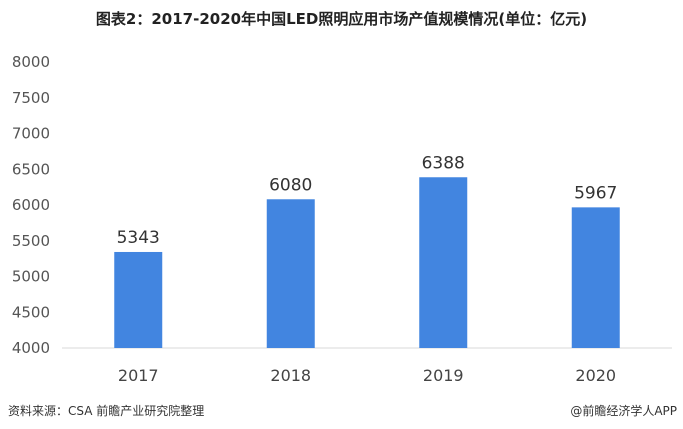 The height and width of the screenshot is (429, 683). What do you see at coordinates (367, 375) in the screenshot?
I see `x-axis: 2017 2018 2019 2020` at bounding box center [367, 375].